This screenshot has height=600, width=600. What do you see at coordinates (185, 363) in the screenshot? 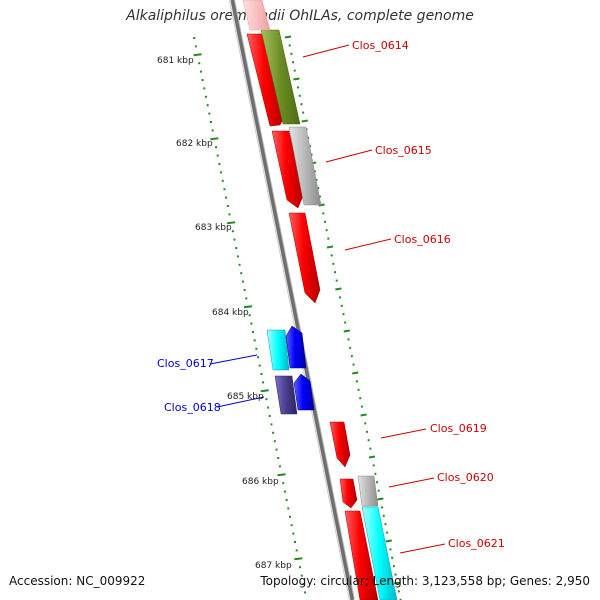
I see `gene-label-clos-0617: Clos_0617` at bounding box center [185, 363].